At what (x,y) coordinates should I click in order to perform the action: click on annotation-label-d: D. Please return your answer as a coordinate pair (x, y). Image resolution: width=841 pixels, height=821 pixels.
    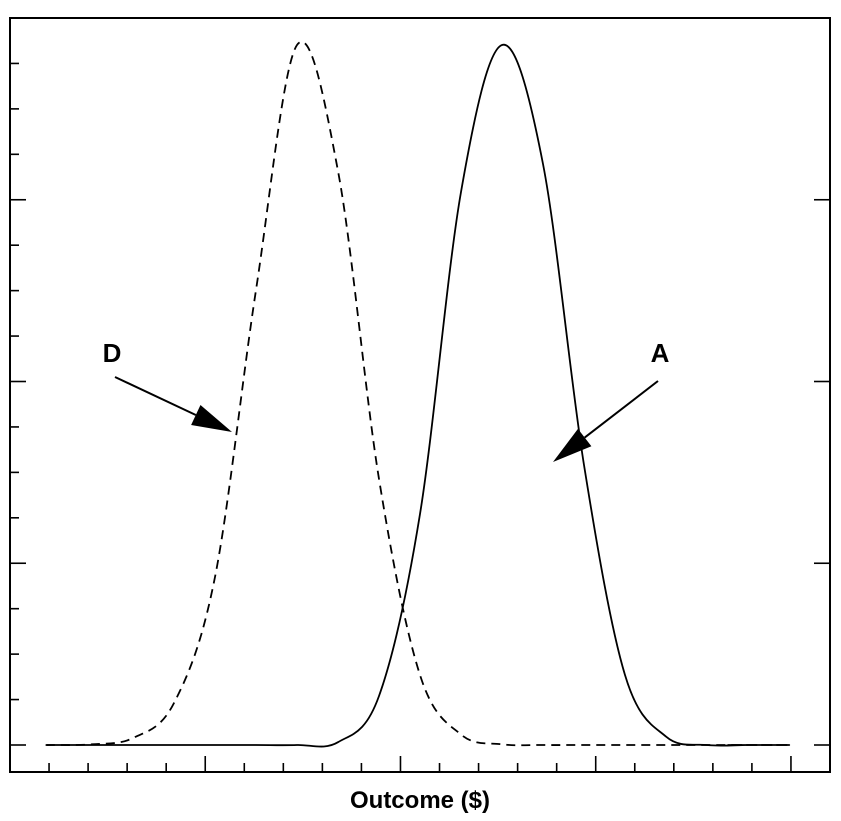
    Looking at the image, I should click on (112, 353).